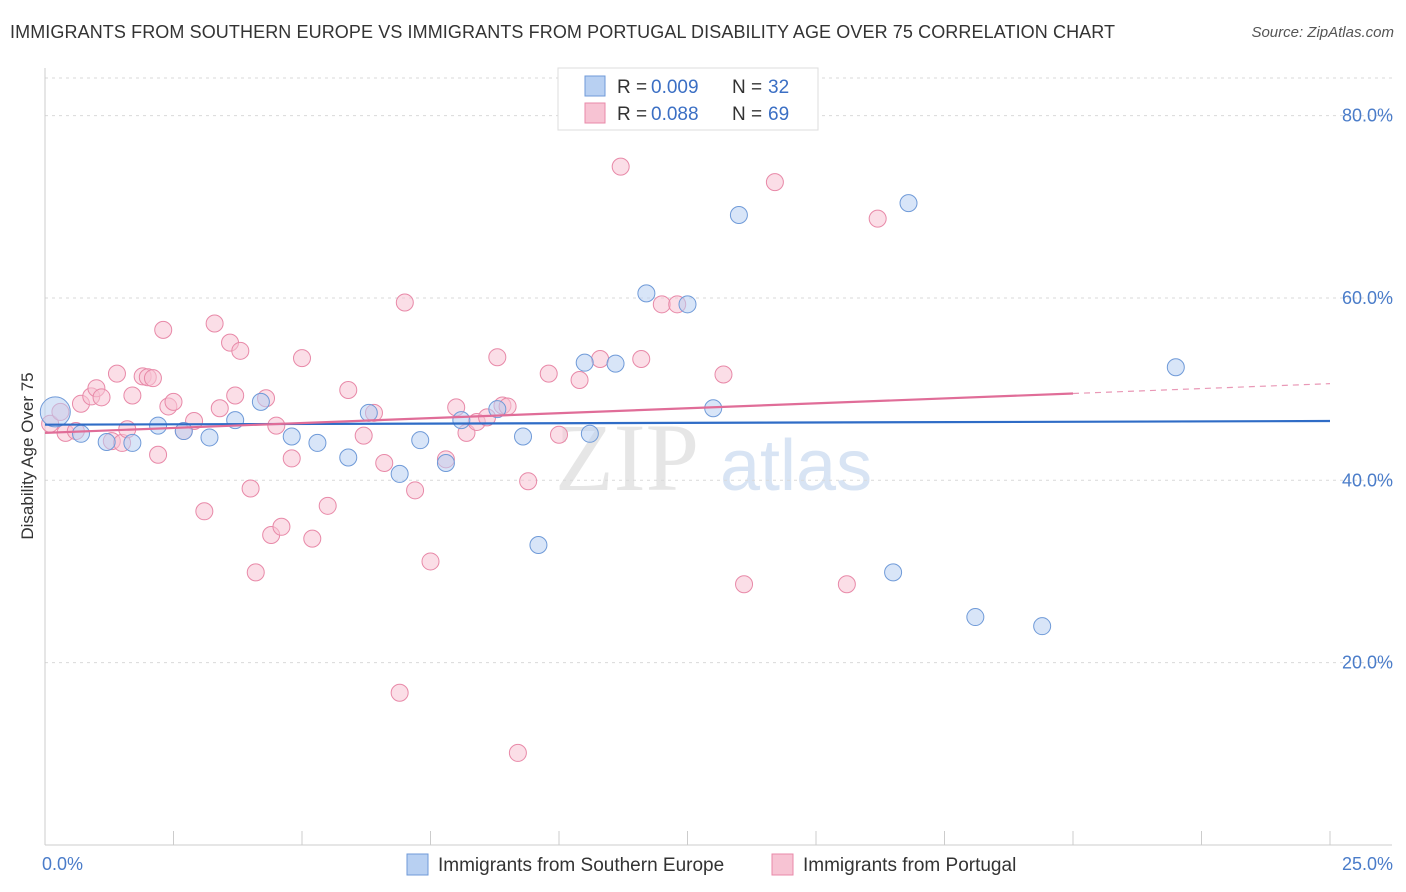 This screenshot has height=892, width=1406. Describe the element at coordinates (627, 457) in the screenshot. I see `watermark-zip: ZIP` at that location.